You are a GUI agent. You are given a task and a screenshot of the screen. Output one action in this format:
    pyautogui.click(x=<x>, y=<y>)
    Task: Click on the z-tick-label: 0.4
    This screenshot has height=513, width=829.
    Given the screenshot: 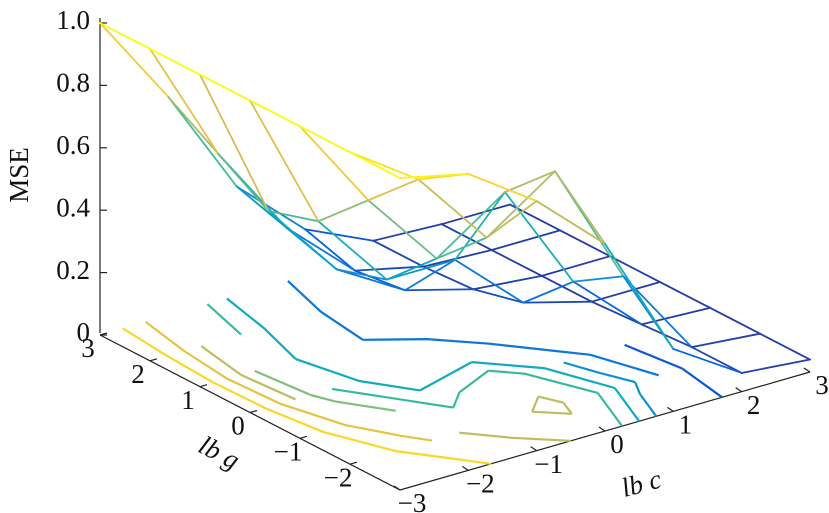 What is the action you would take?
    pyautogui.click(x=73, y=207)
    